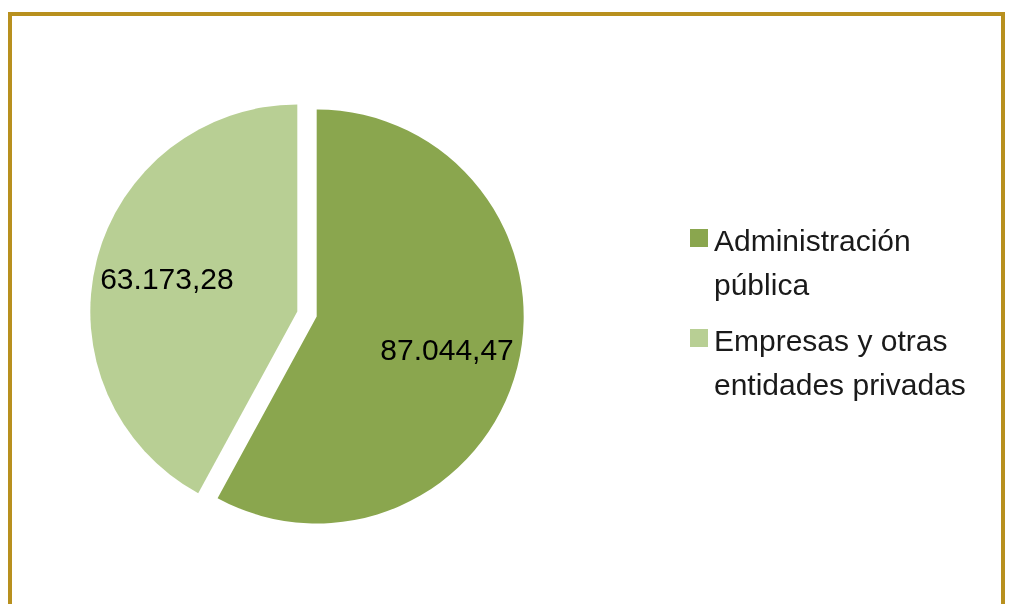 The width and height of the screenshot is (1009, 604). I want to click on data-label: 87.044,47, so click(447, 350).